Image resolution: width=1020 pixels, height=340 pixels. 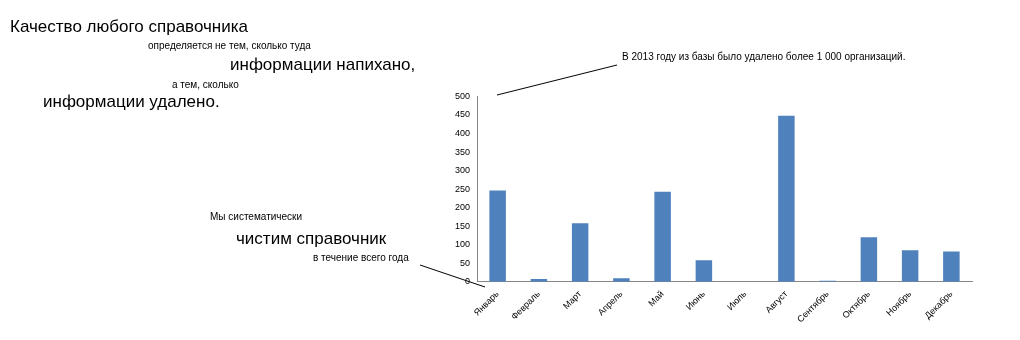 What do you see at coordinates (465, 262) in the screenshot?
I see `y-tick-label: 50` at bounding box center [465, 262].